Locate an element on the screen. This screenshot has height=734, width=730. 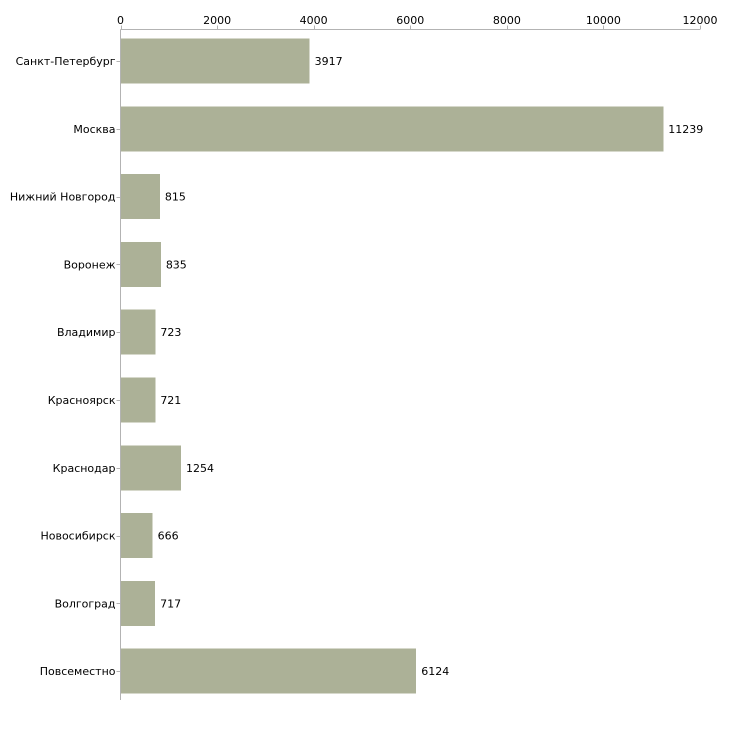
value-label-8: 717 is located at coordinates (170, 603).